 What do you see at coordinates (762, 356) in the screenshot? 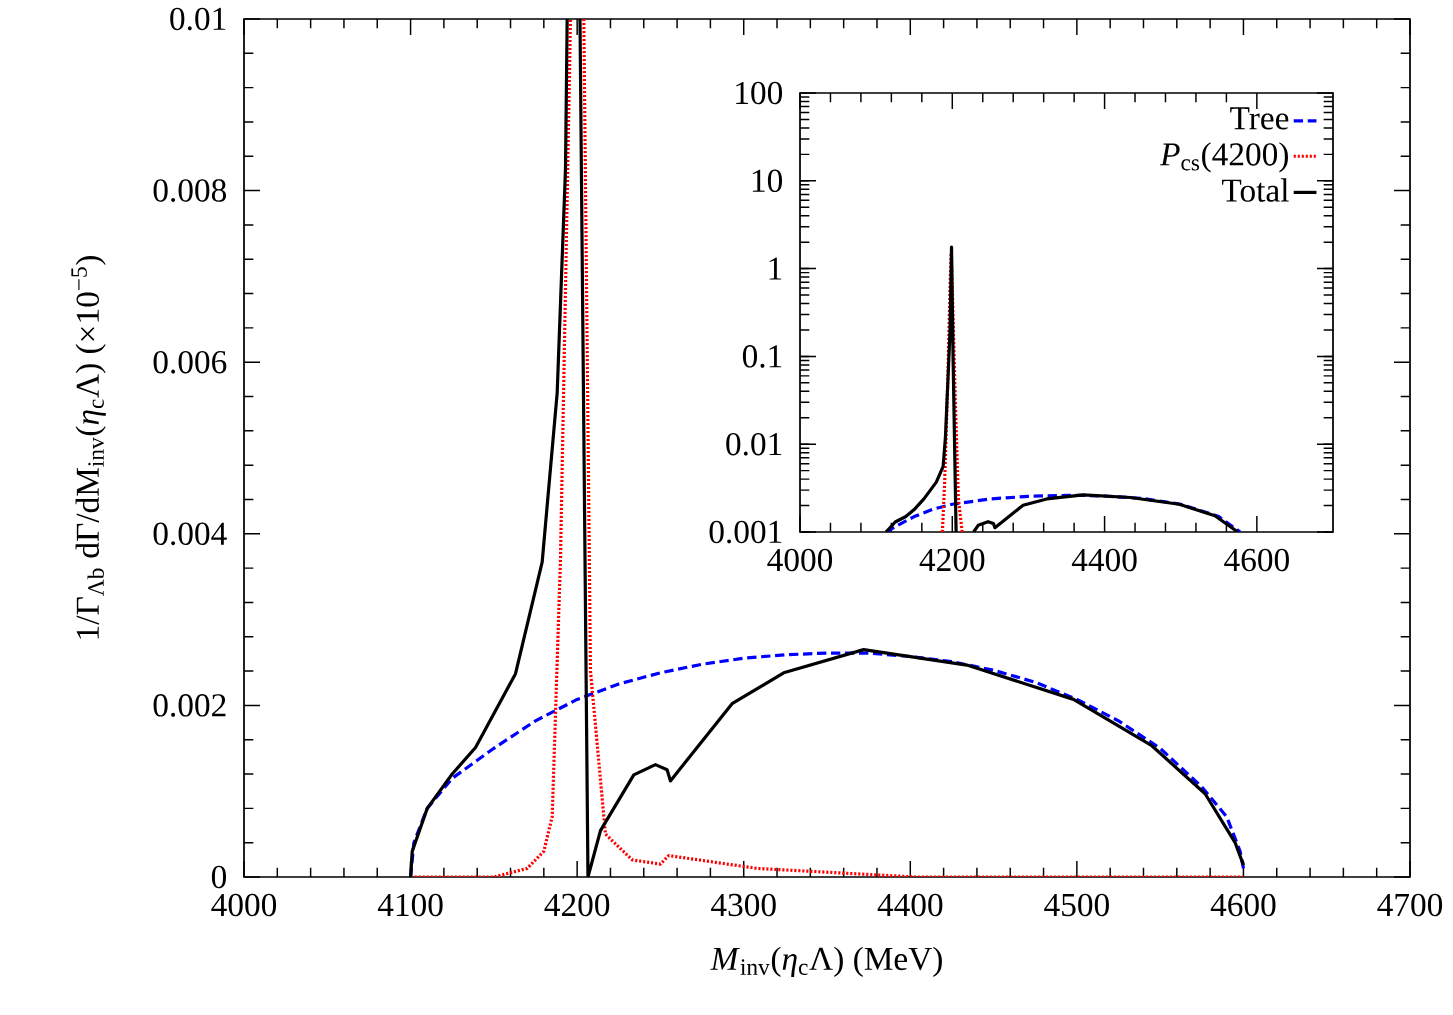
I see `y-tick-label: 0.1` at bounding box center [762, 356].